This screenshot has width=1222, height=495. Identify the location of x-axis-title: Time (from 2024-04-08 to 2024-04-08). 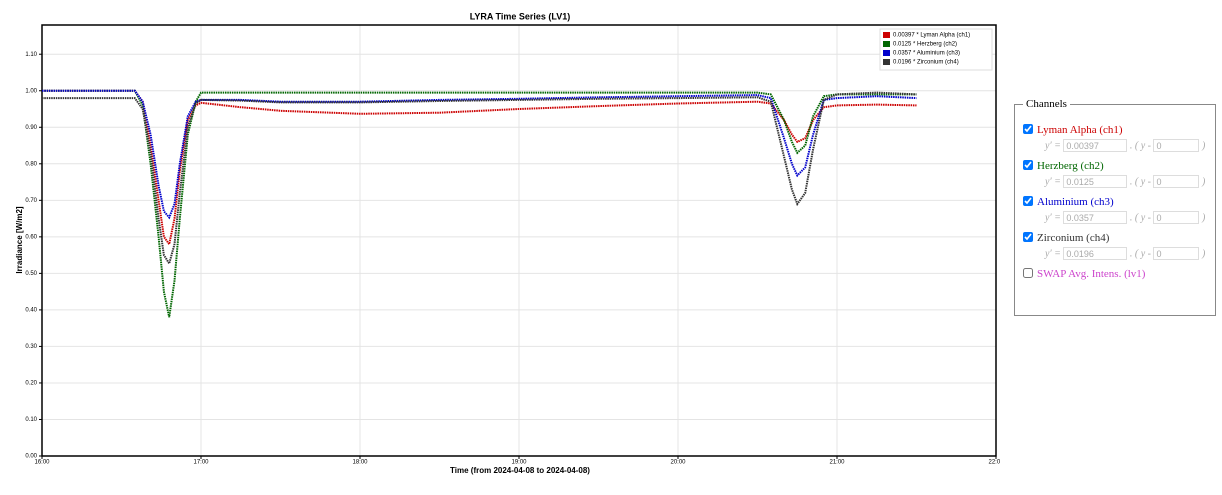
(520, 470).